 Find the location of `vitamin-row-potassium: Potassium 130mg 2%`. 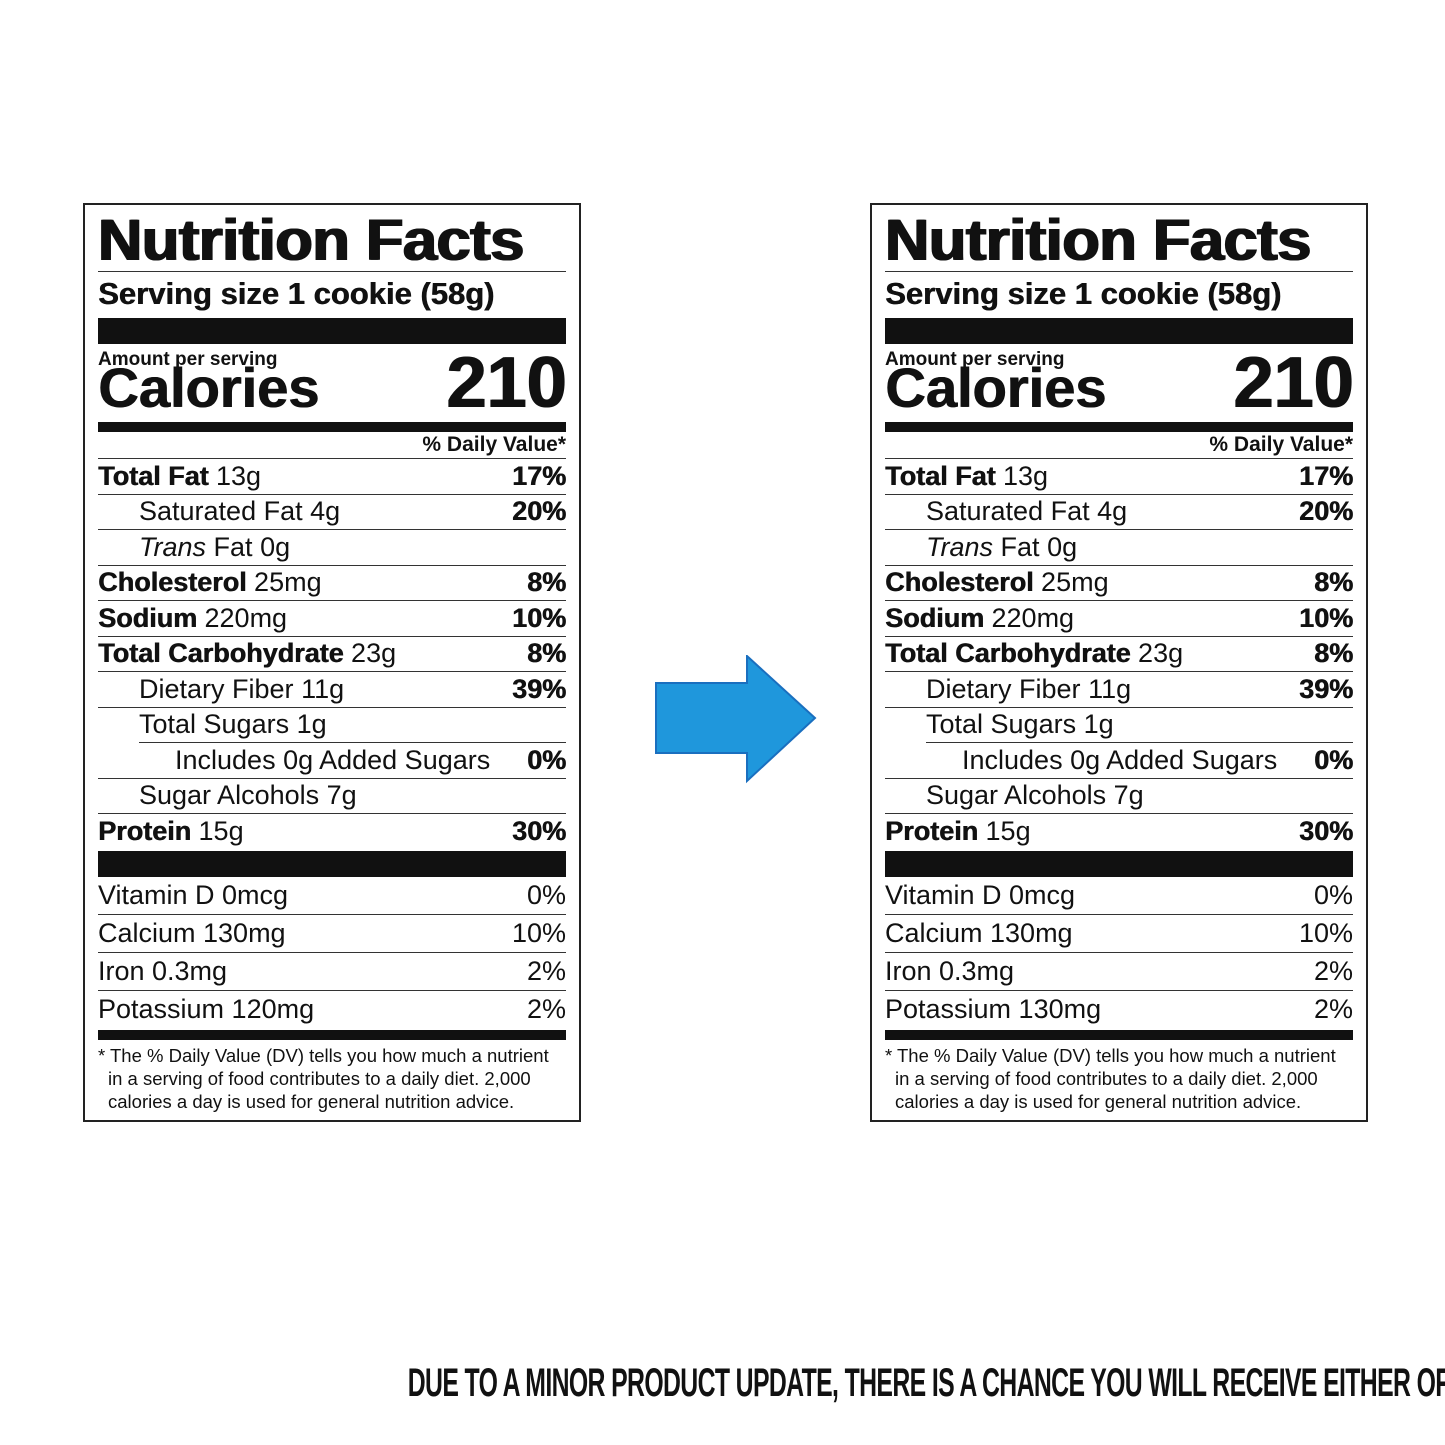

vitamin-row-potassium: Potassium 130mg 2% is located at coordinates (1119, 1008).